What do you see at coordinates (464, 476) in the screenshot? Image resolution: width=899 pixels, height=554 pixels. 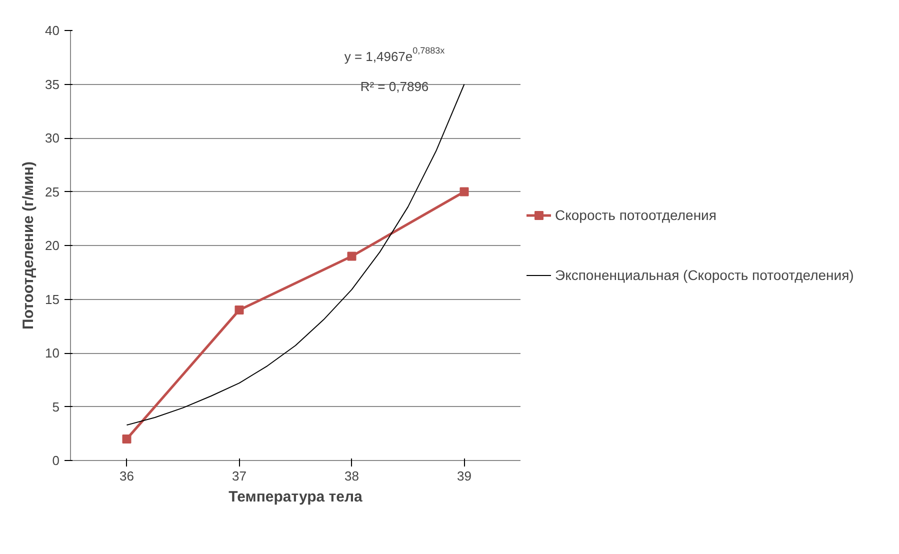 I see `x-tick-label: 39` at bounding box center [464, 476].